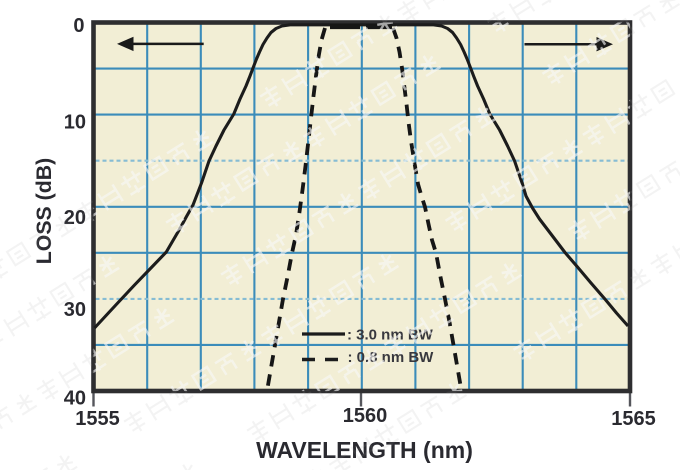 The height and width of the screenshot is (470, 680). Describe the element at coordinates (97, 419) in the screenshot. I see `svg-text: 1555` at that location.